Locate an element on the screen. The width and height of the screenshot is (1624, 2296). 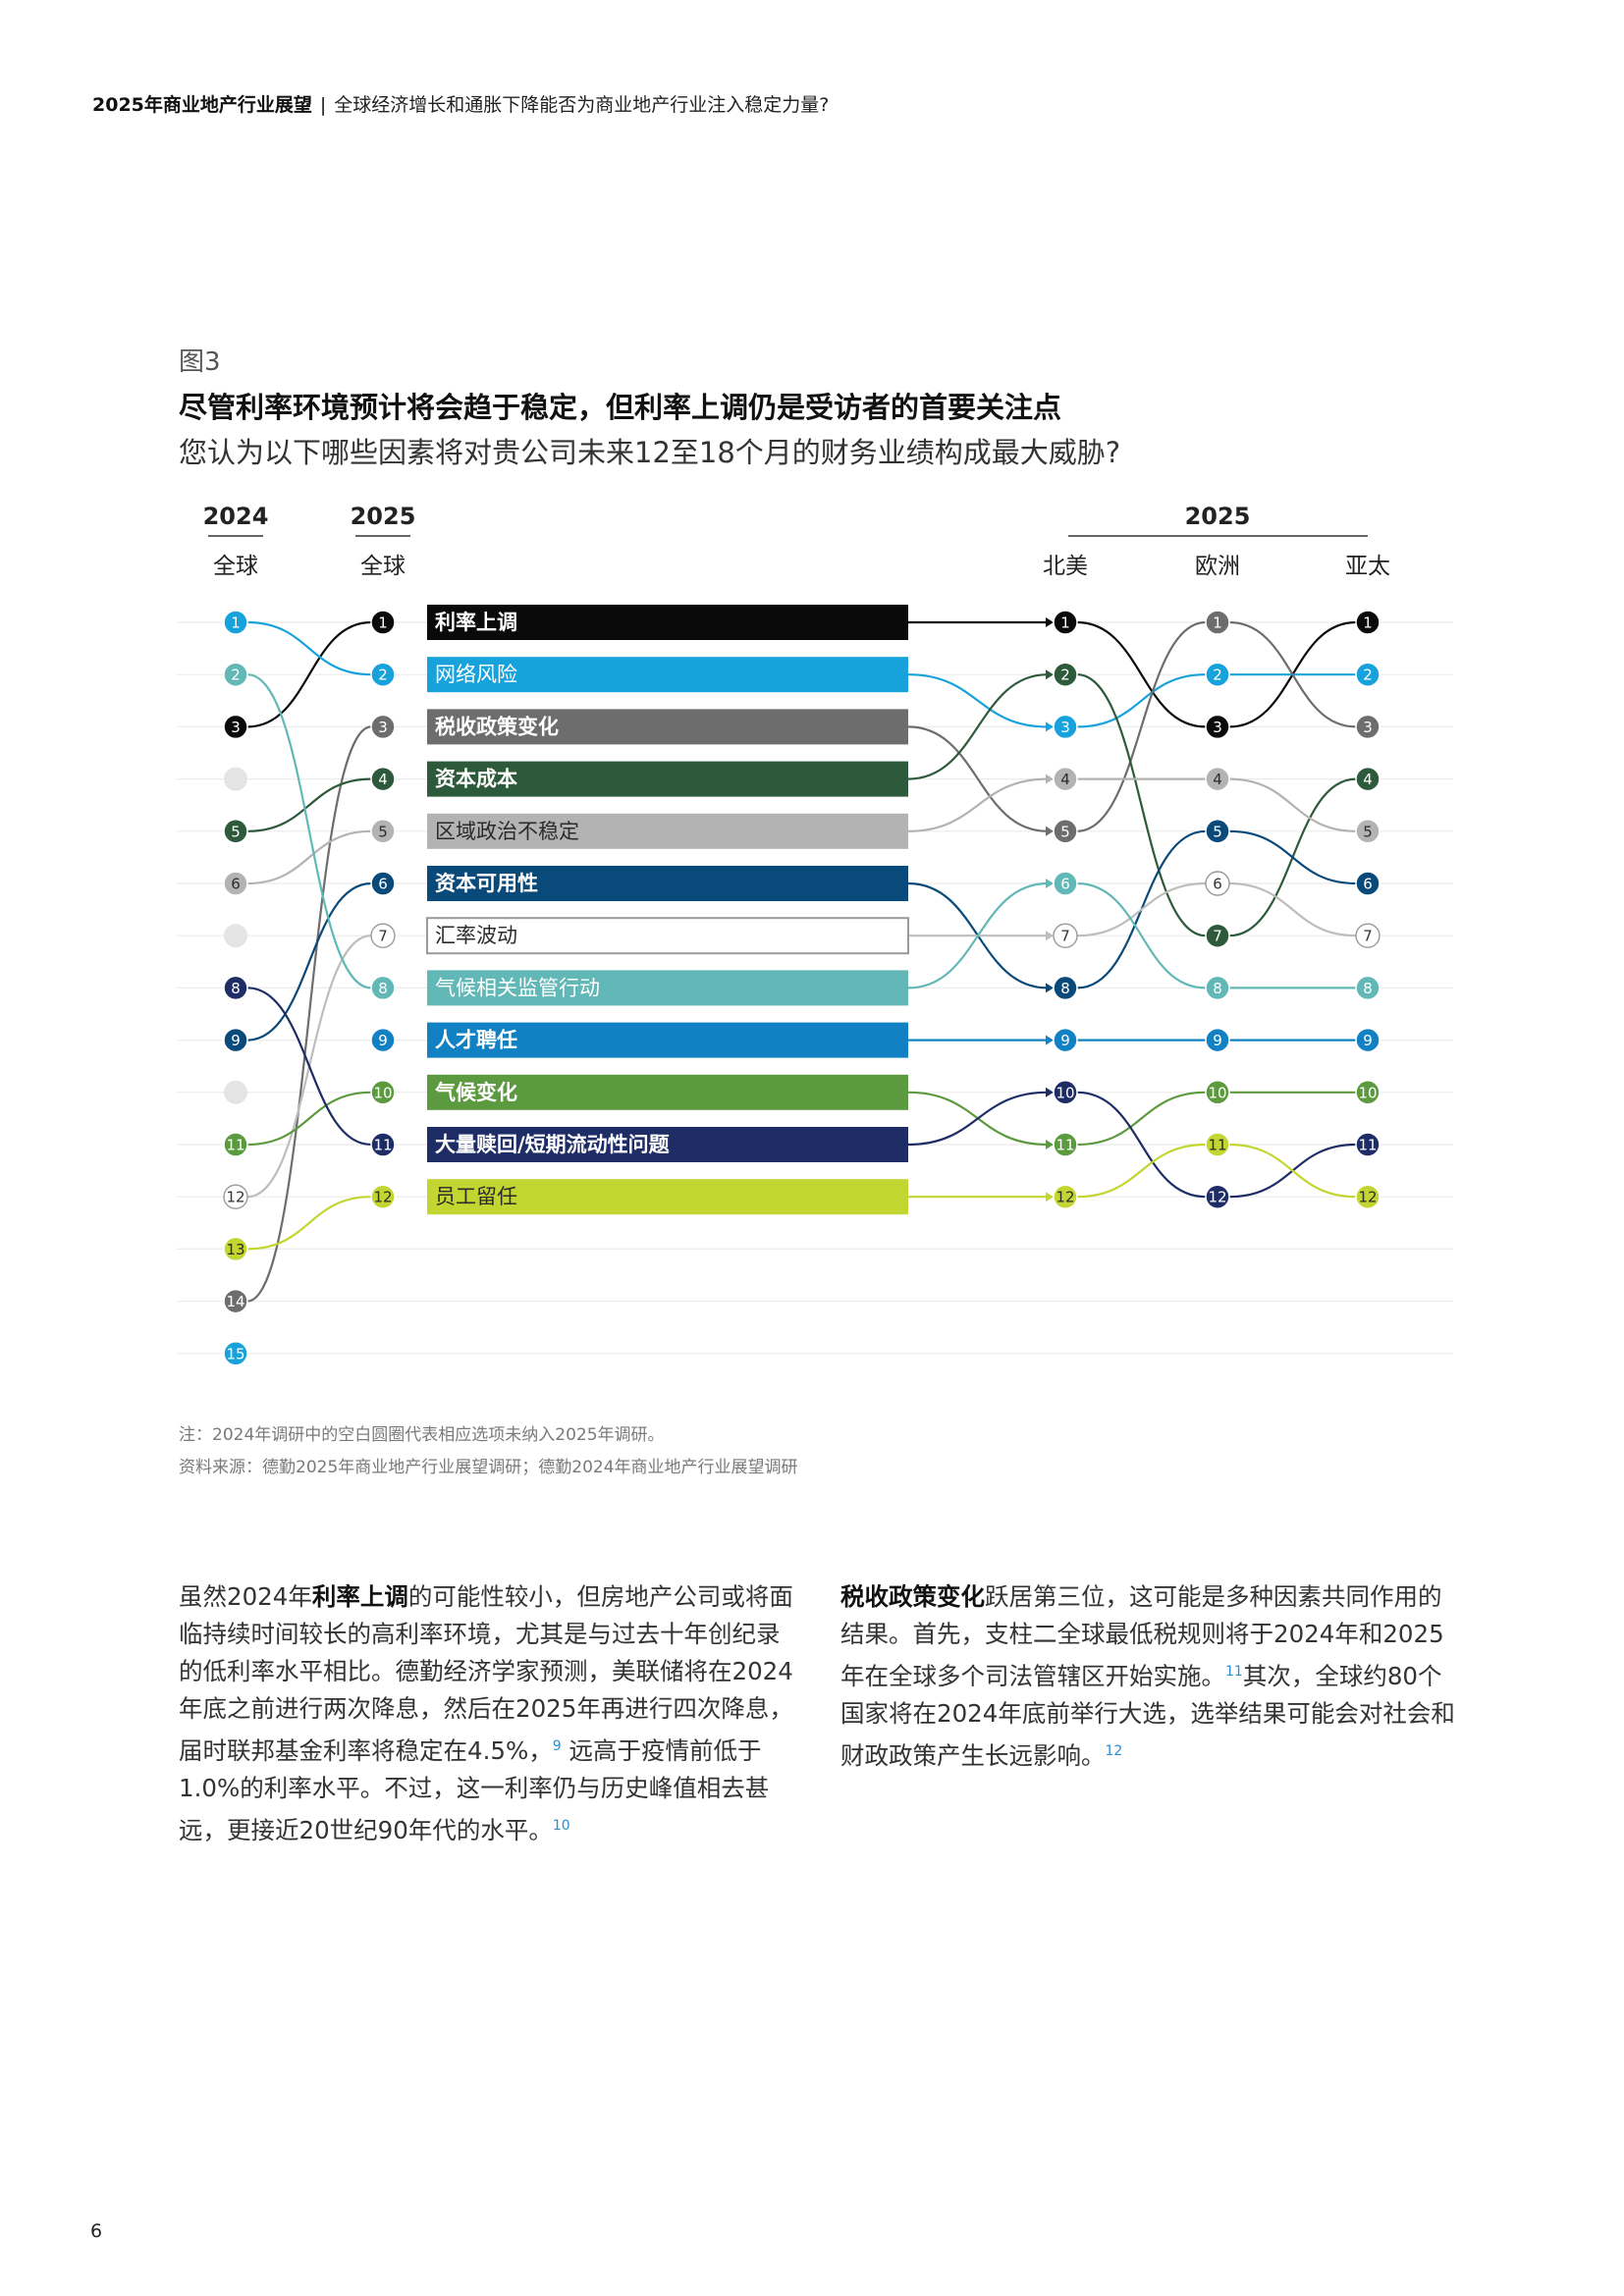
rank-2025-europe-label: 9 is located at coordinates (1217, 1041).